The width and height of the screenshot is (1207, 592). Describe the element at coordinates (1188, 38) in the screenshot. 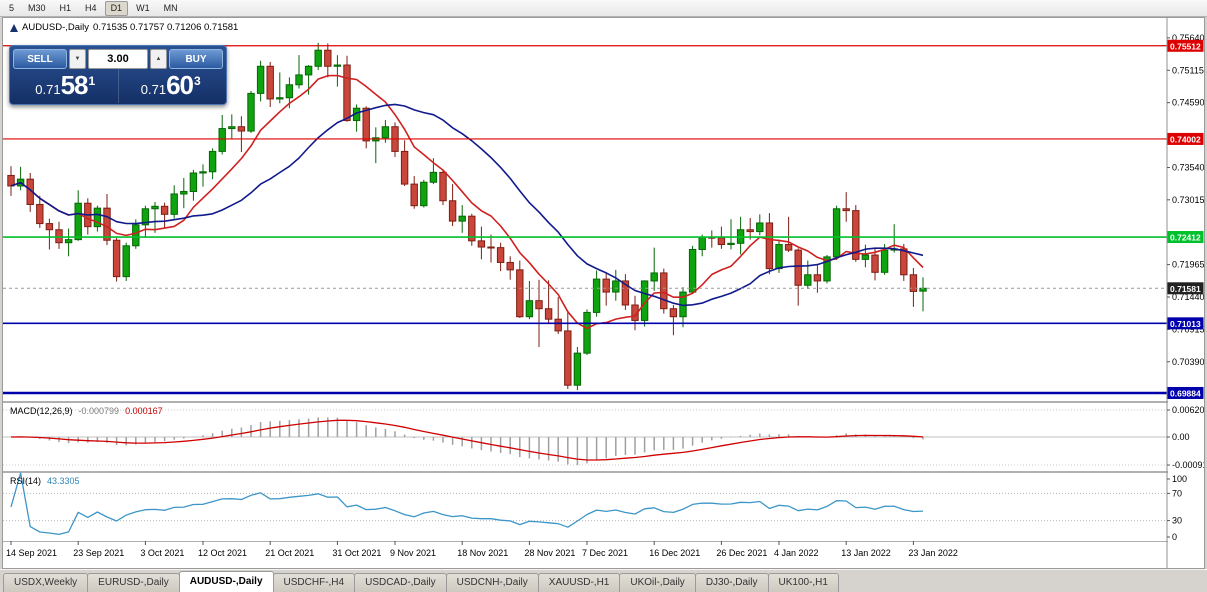

I see `svg-text: 0.75640` at that location.